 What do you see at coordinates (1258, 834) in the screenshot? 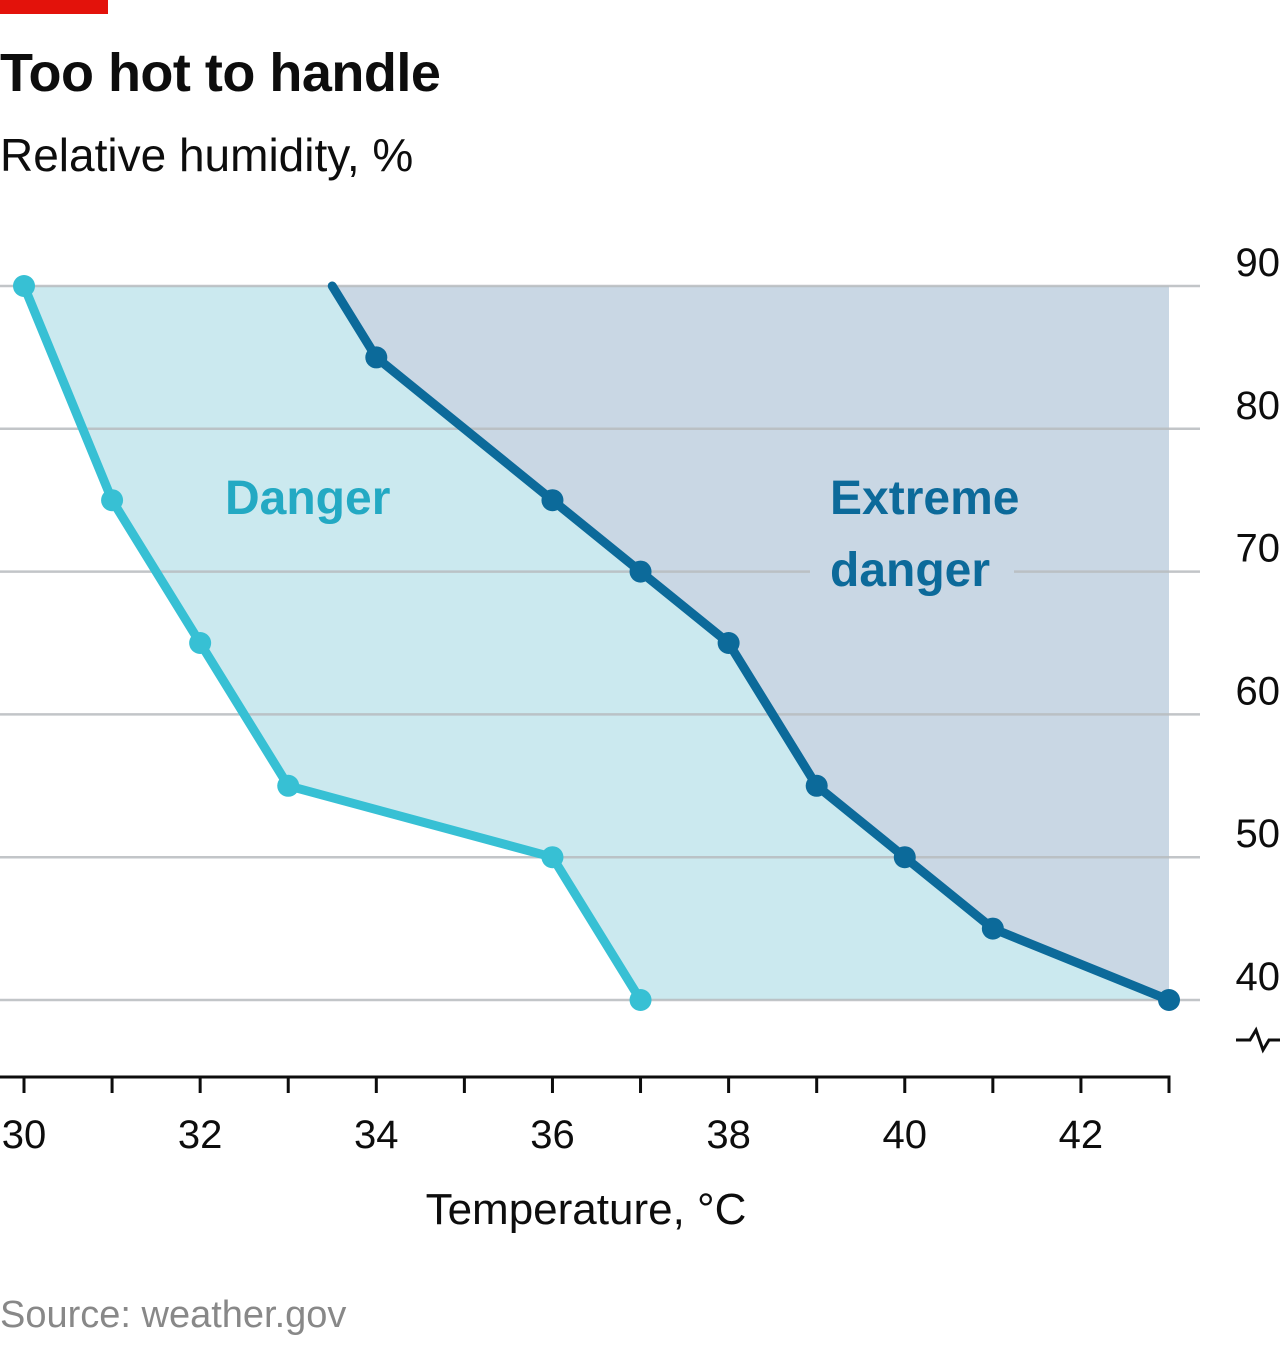
I see `y-tick-label-50: 50` at bounding box center [1258, 834].